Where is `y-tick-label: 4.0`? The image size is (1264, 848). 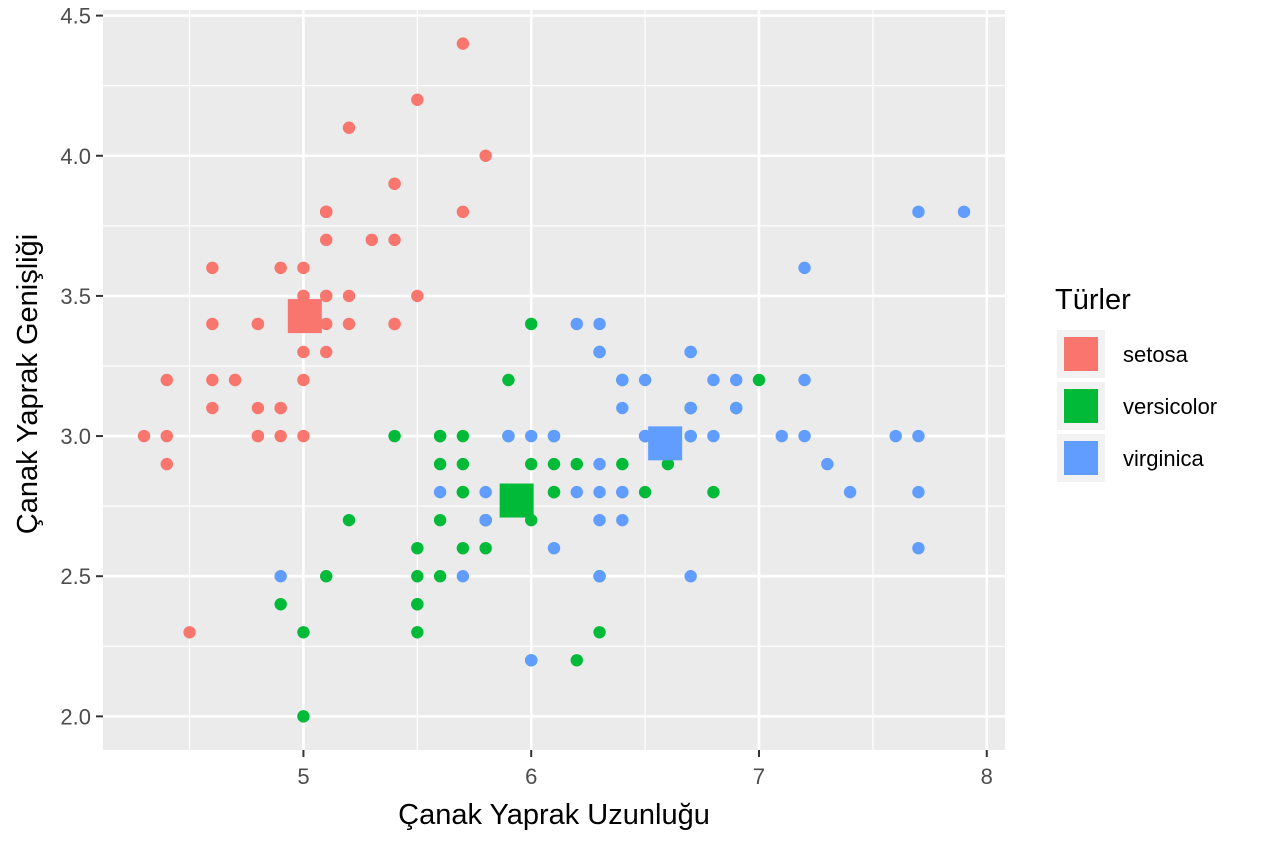 y-tick-label: 4.0 is located at coordinates (75, 156).